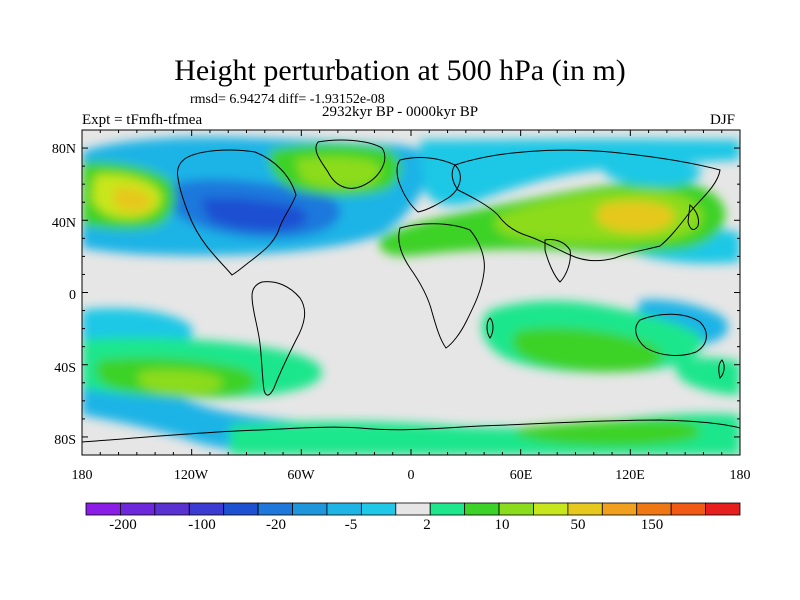 The height and width of the screenshot is (600, 800). I want to click on coast-new-zealand, so click(721, 369).